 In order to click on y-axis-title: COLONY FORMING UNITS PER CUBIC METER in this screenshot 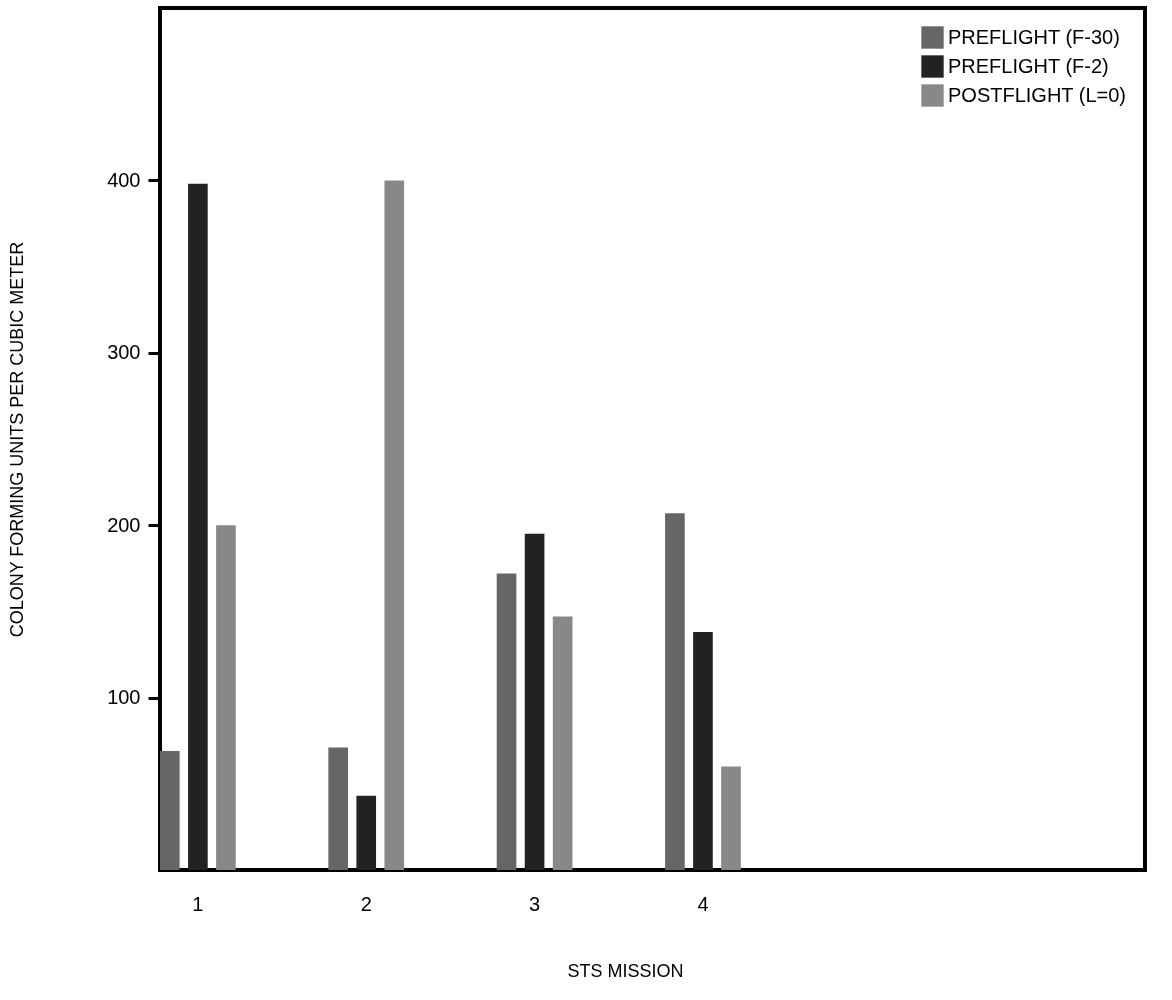, I will do `click(17, 439)`.